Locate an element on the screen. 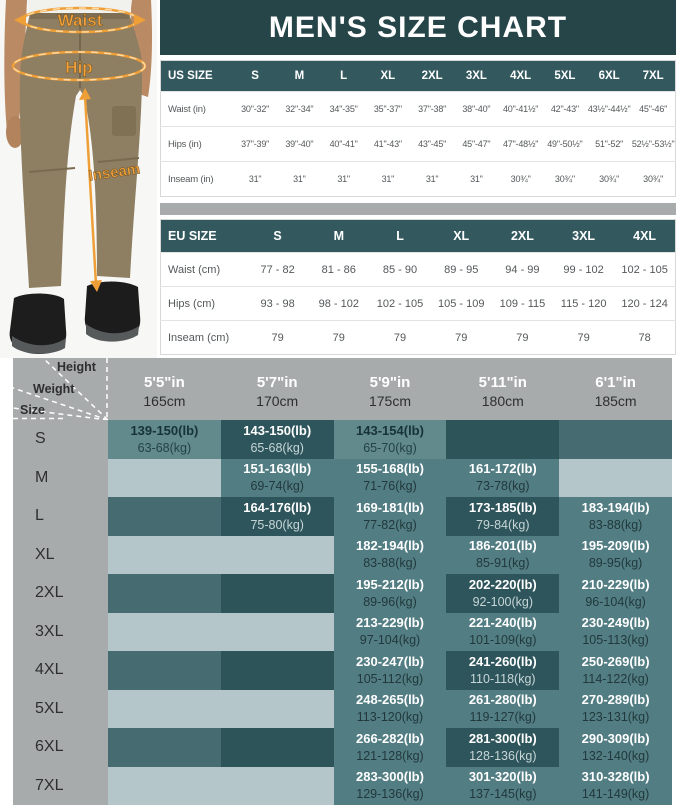  weight-lb-value: 266-282(lb) is located at coordinates (390, 738).